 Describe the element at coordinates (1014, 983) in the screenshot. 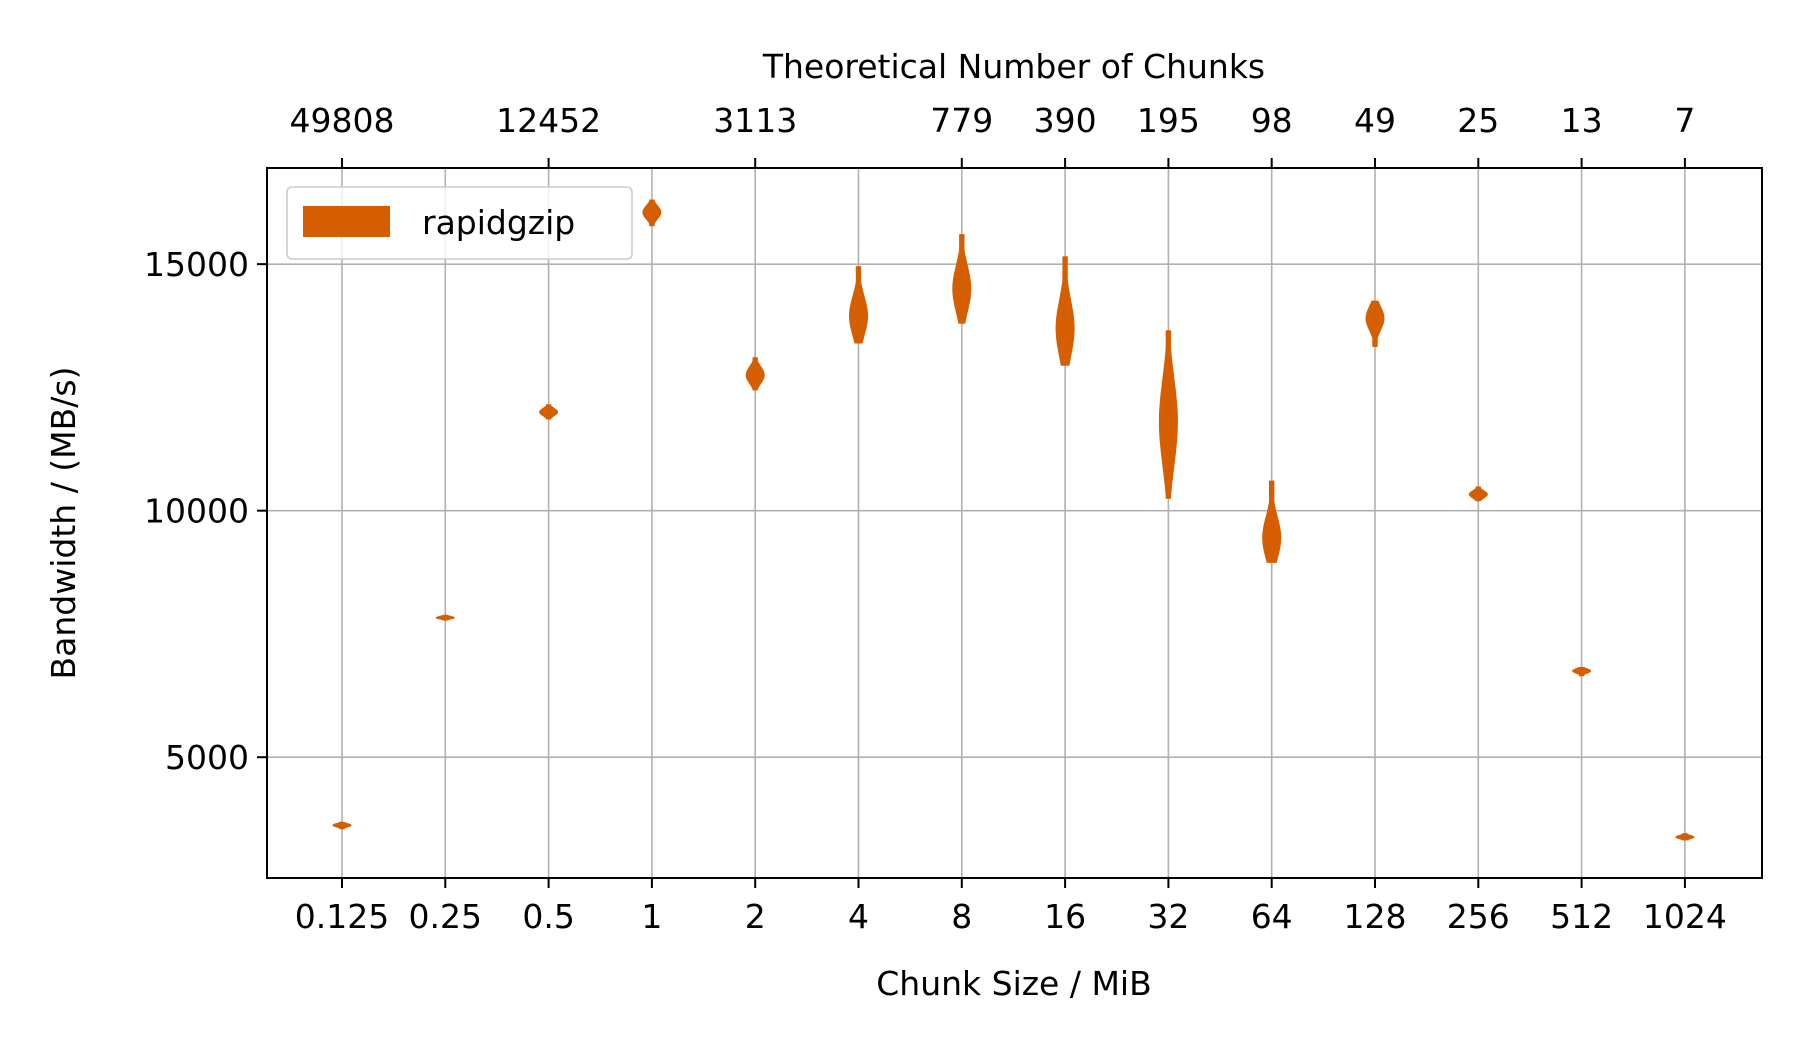

I see `x-axis-title: Chunk Size / MiB` at that location.